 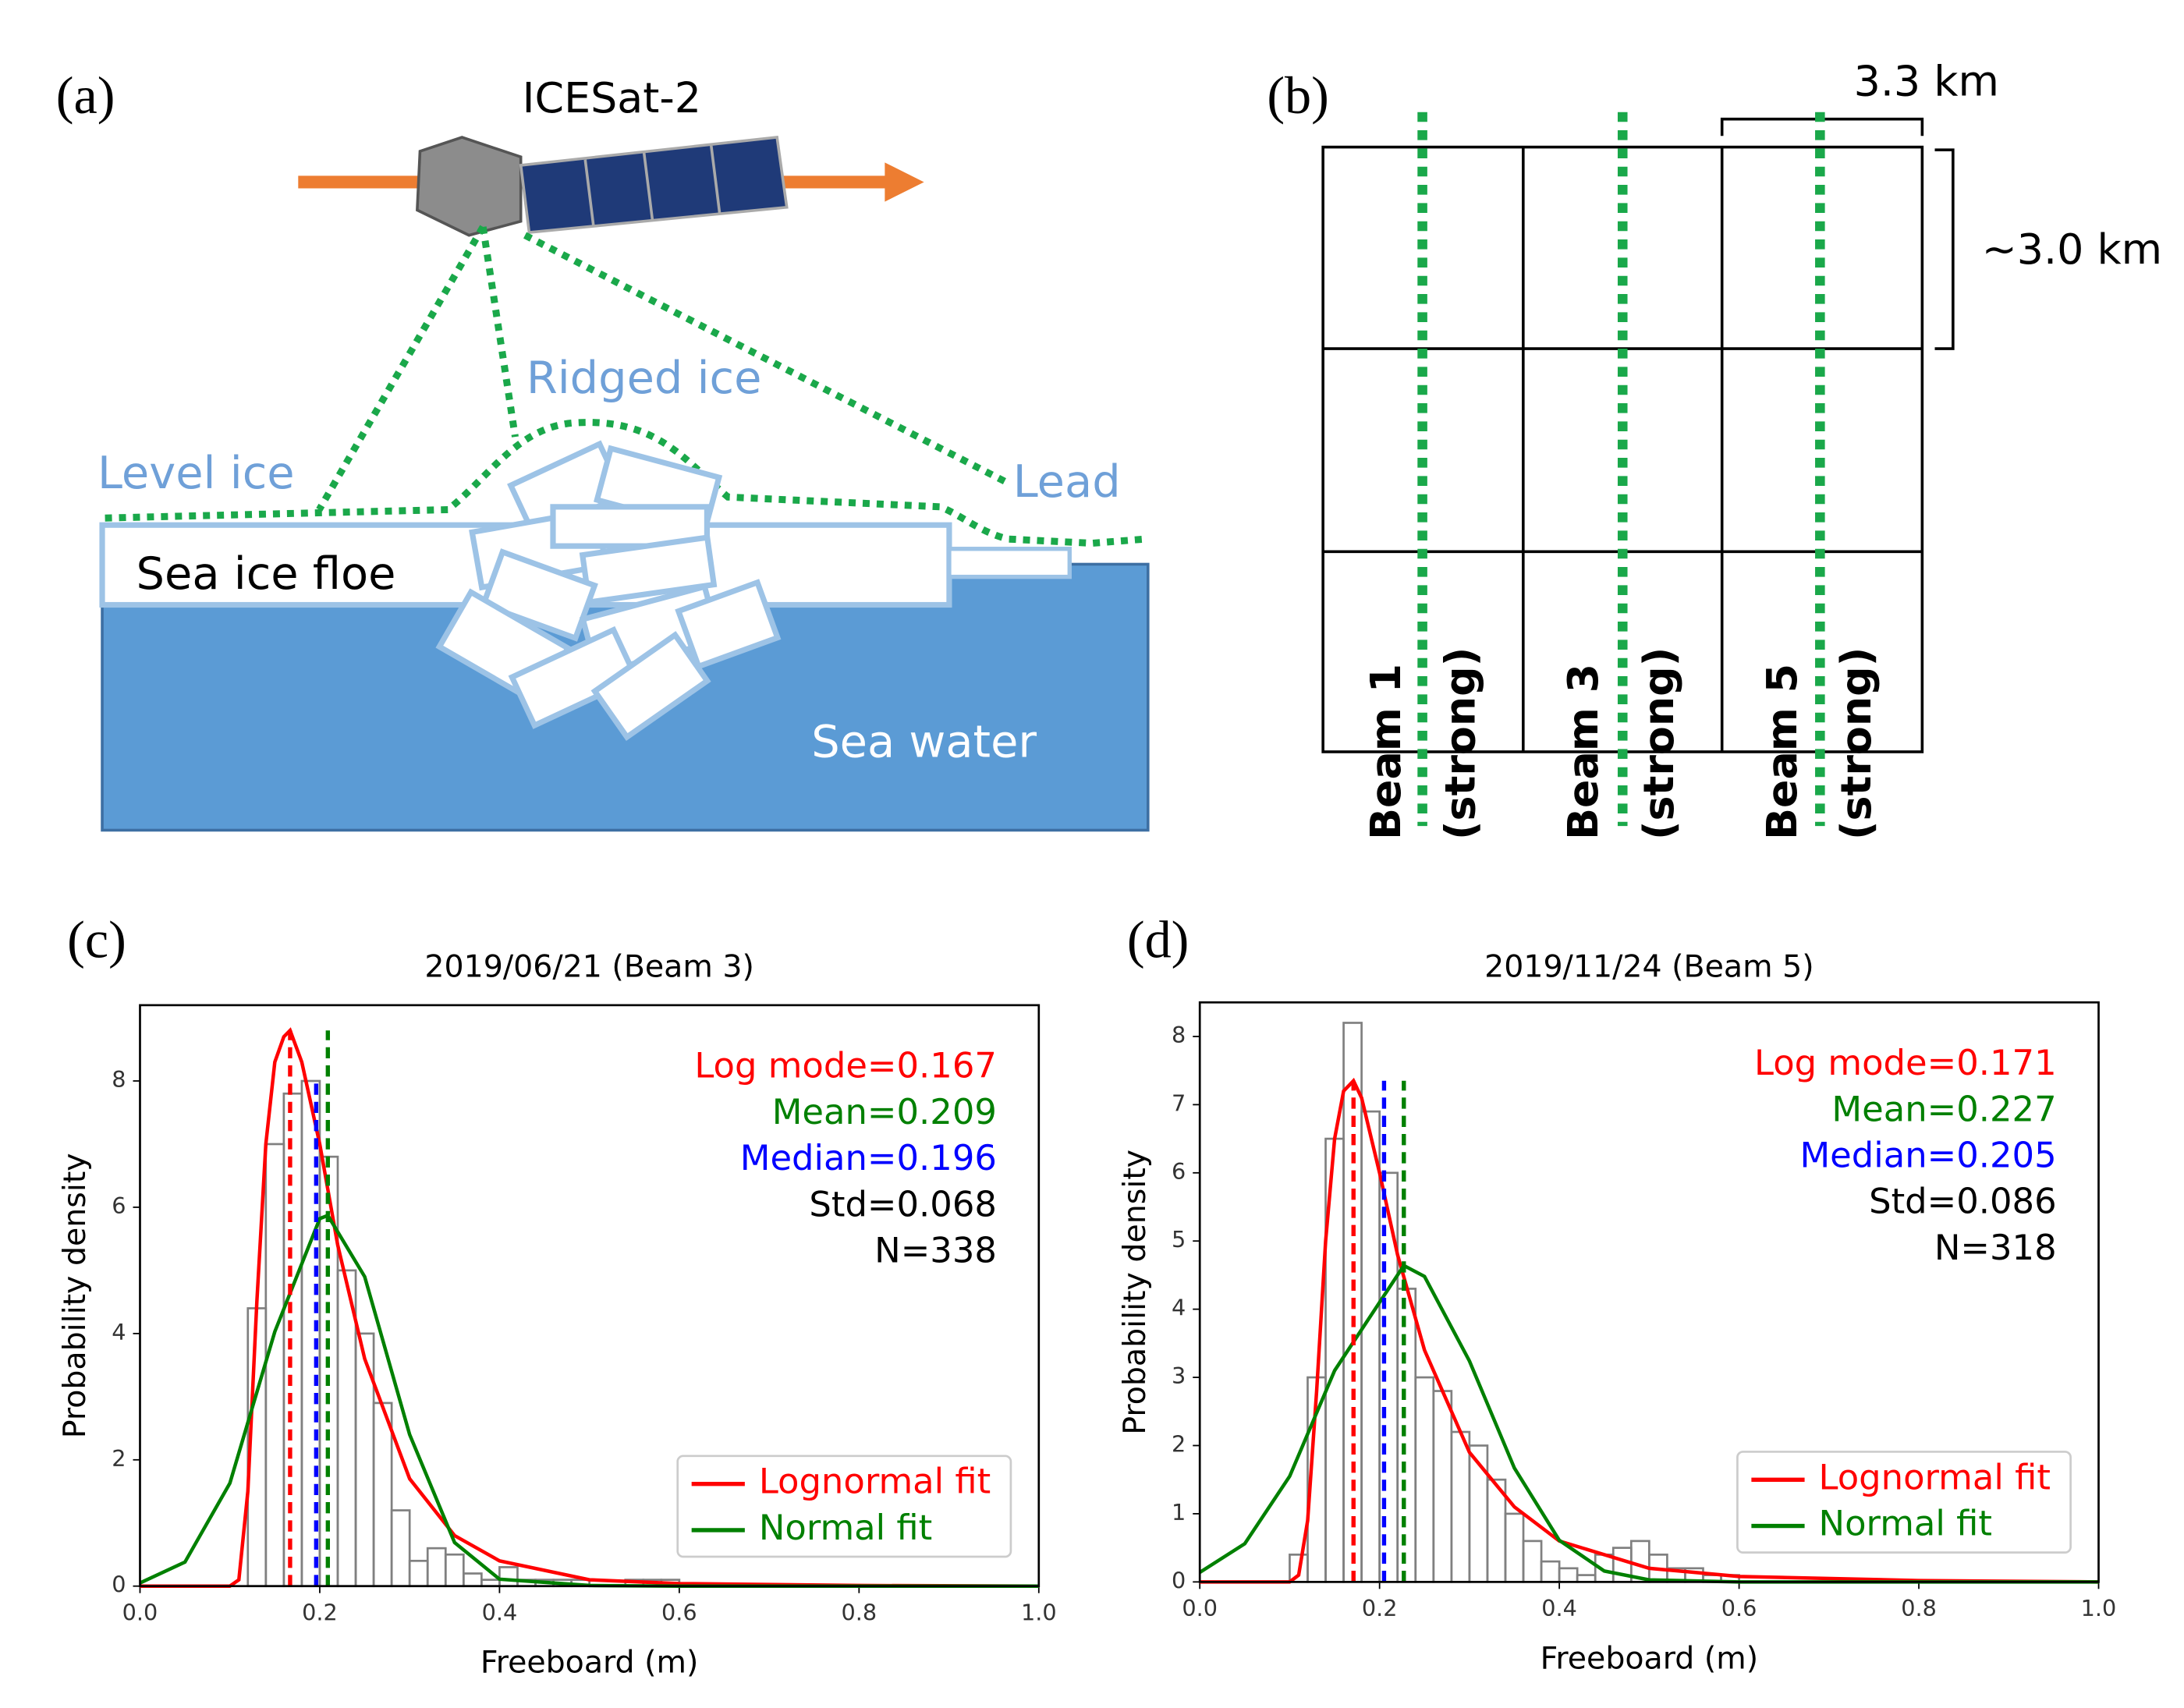 I want to click on stat-annotation: Median=0.196, so click(x=869, y=1157).